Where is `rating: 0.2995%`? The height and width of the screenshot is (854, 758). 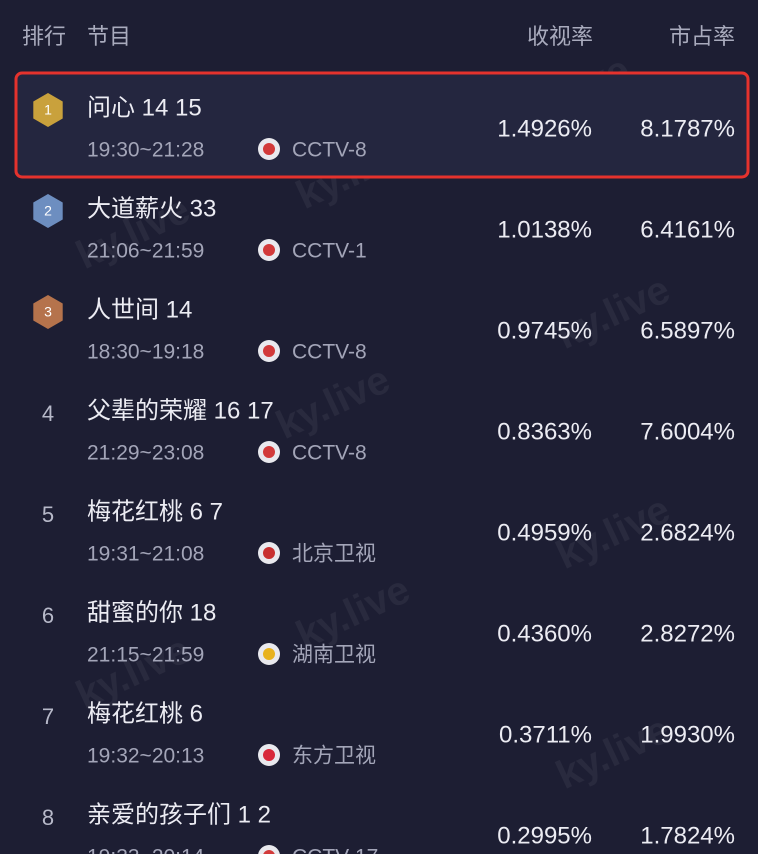 rating: 0.2995% is located at coordinates (544, 835).